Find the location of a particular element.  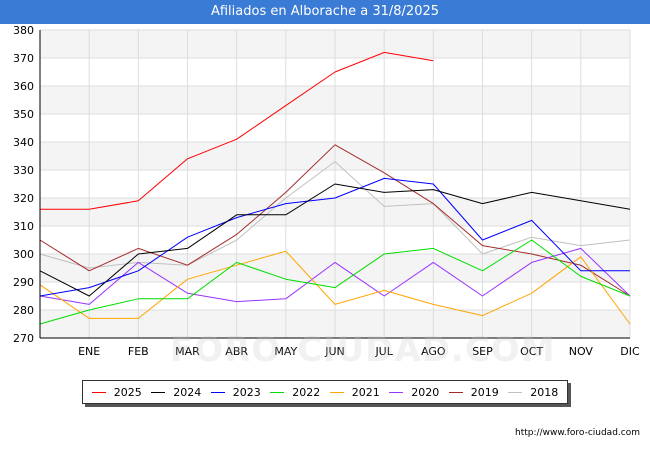

legend-label: 2020 is located at coordinates (425, 392).